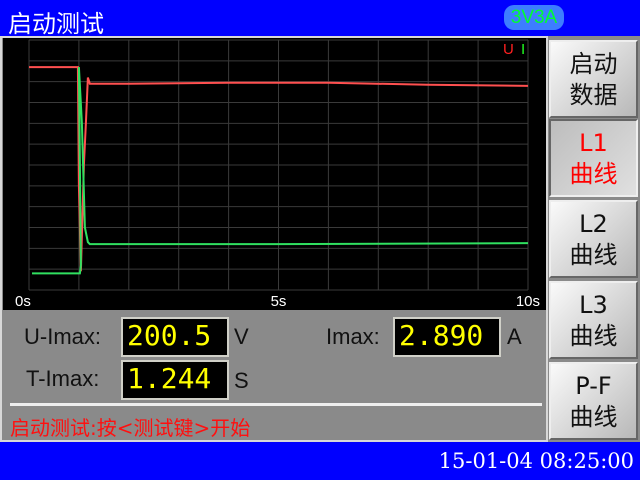  Describe the element at coordinates (528, 301) in the screenshot. I see `x-tick-label: 10s` at that location.